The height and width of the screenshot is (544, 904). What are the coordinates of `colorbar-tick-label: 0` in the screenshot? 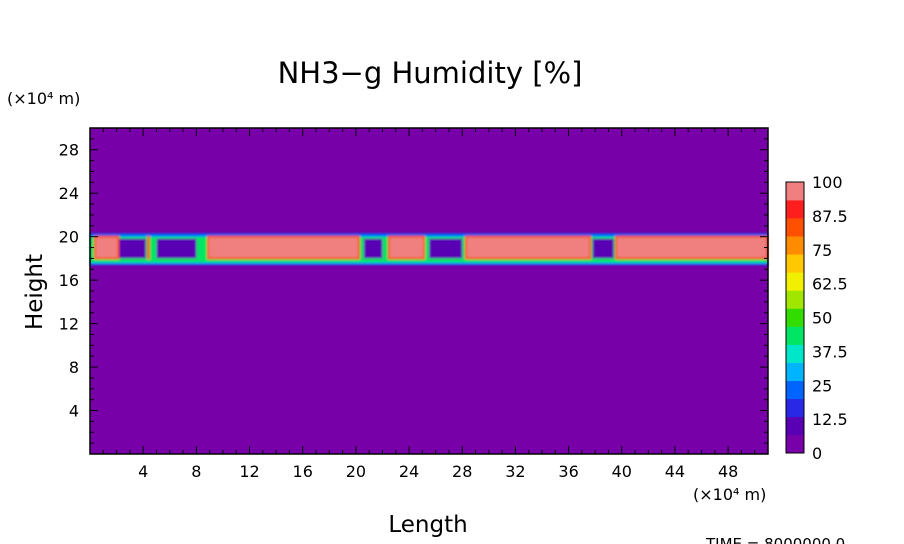 It's located at (817, 453).